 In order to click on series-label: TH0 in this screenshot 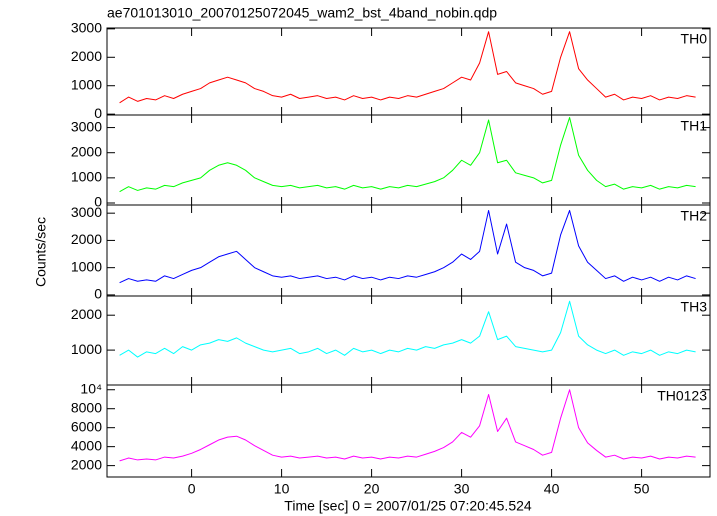, I will do `click(694, 39)`.